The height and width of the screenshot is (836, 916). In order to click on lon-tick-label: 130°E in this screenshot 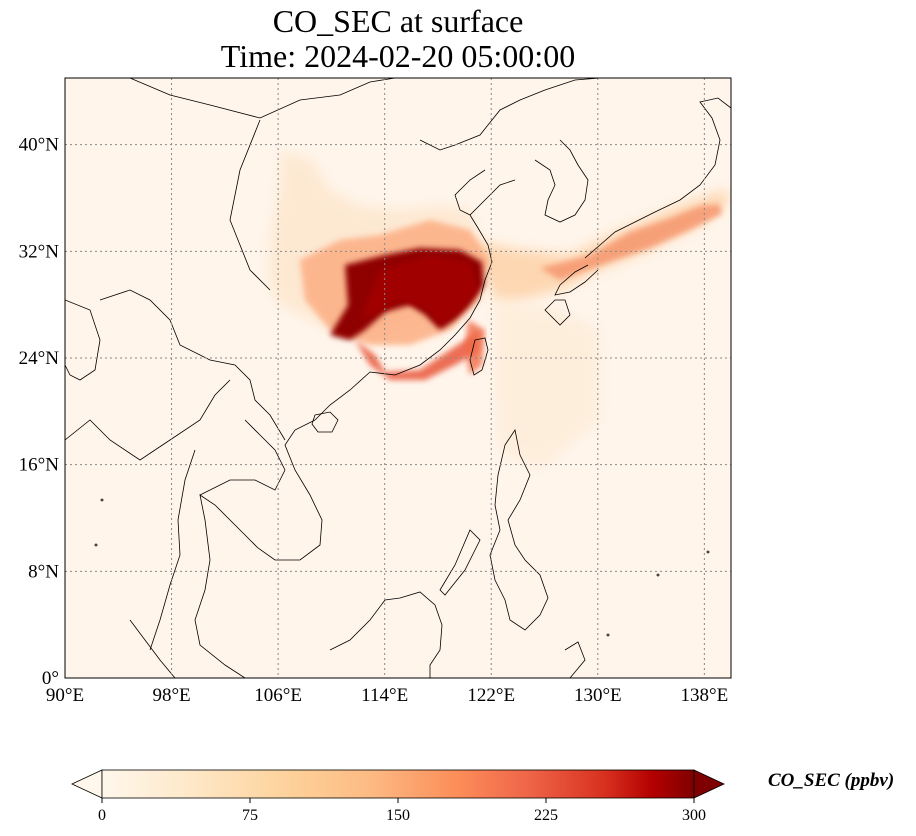, I will do `click(598, 695)`.